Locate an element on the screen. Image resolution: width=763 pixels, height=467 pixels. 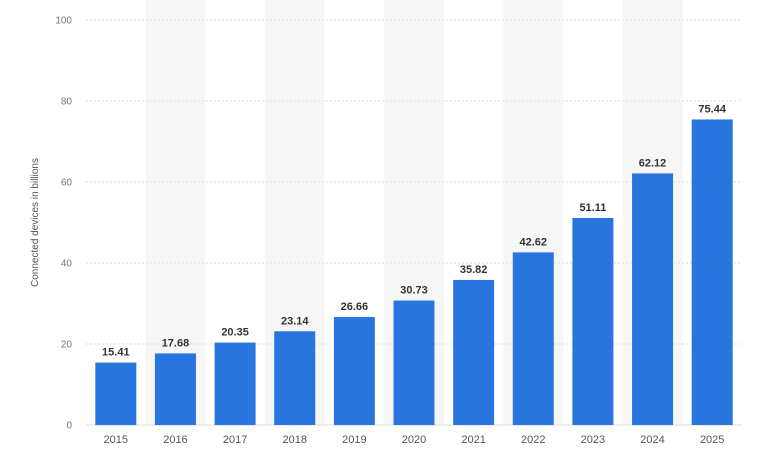
bar-2019 is located at coordinates (354, 371).